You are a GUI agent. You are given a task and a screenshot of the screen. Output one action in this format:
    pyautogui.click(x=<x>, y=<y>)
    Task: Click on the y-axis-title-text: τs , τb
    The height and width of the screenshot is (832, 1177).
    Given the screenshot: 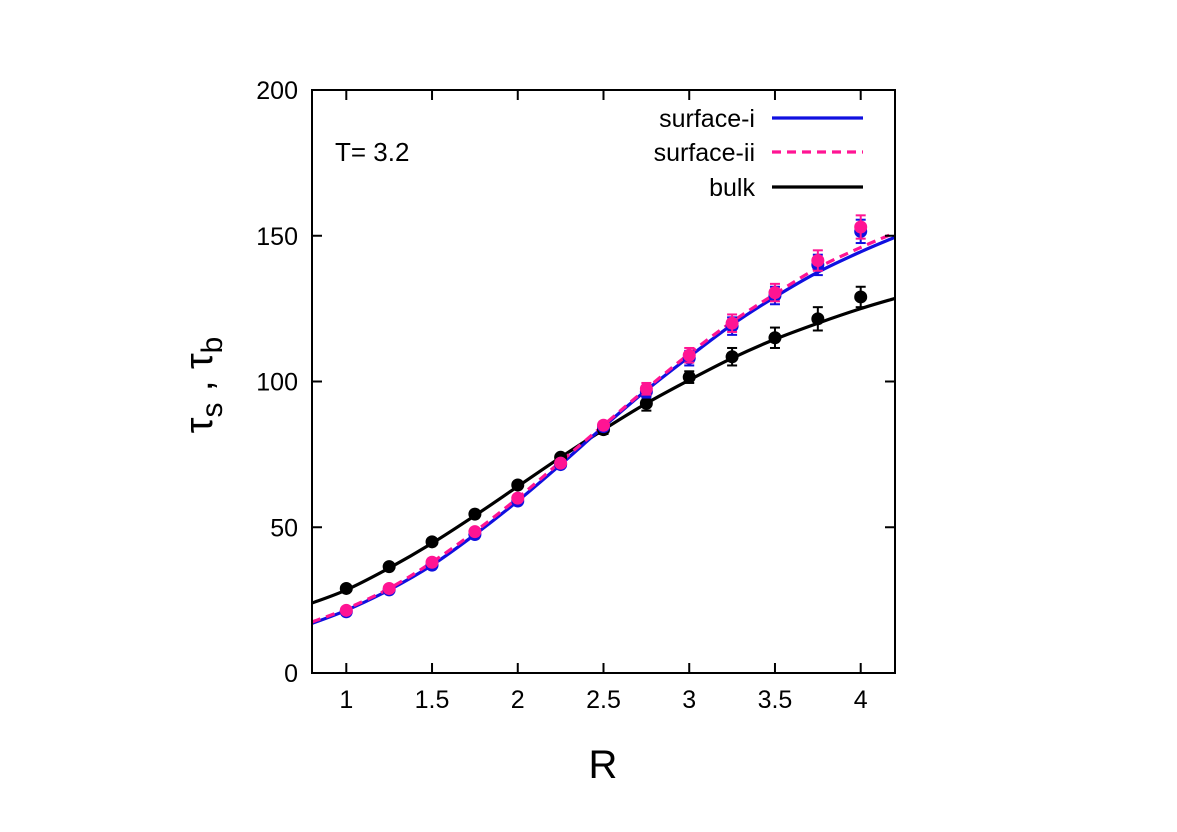 What is the action you would take?
    pyautogui.click(x=203, y=385)
    